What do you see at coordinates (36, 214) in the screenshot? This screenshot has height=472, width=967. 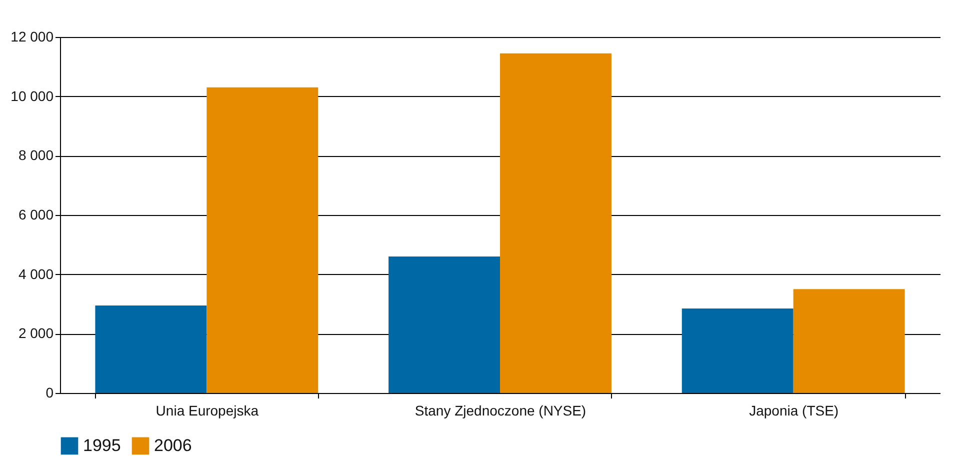 I see `y-tick-label: 6 000` at bounding box center [36, 214].